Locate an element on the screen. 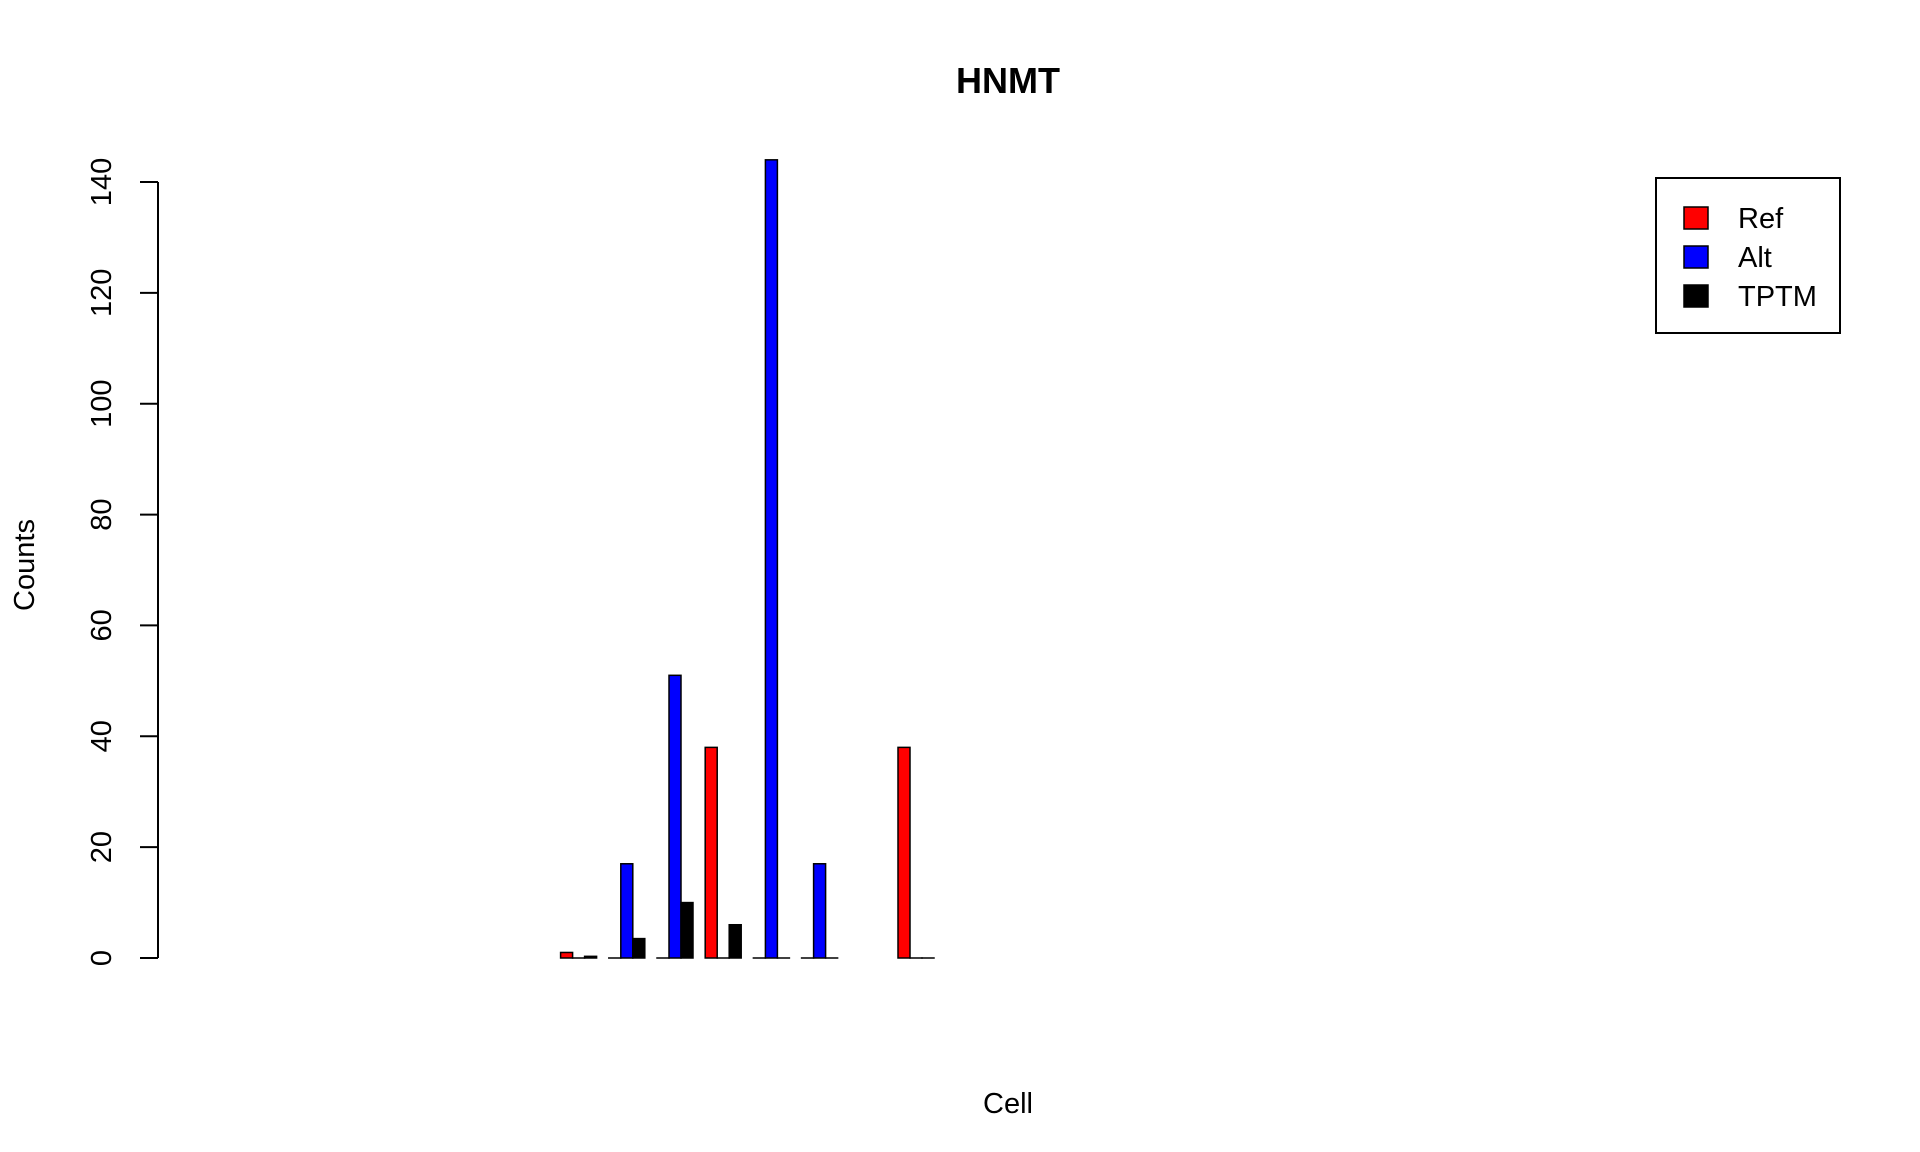  legend-swatch-tptm is located at coordinates (1696, 296).